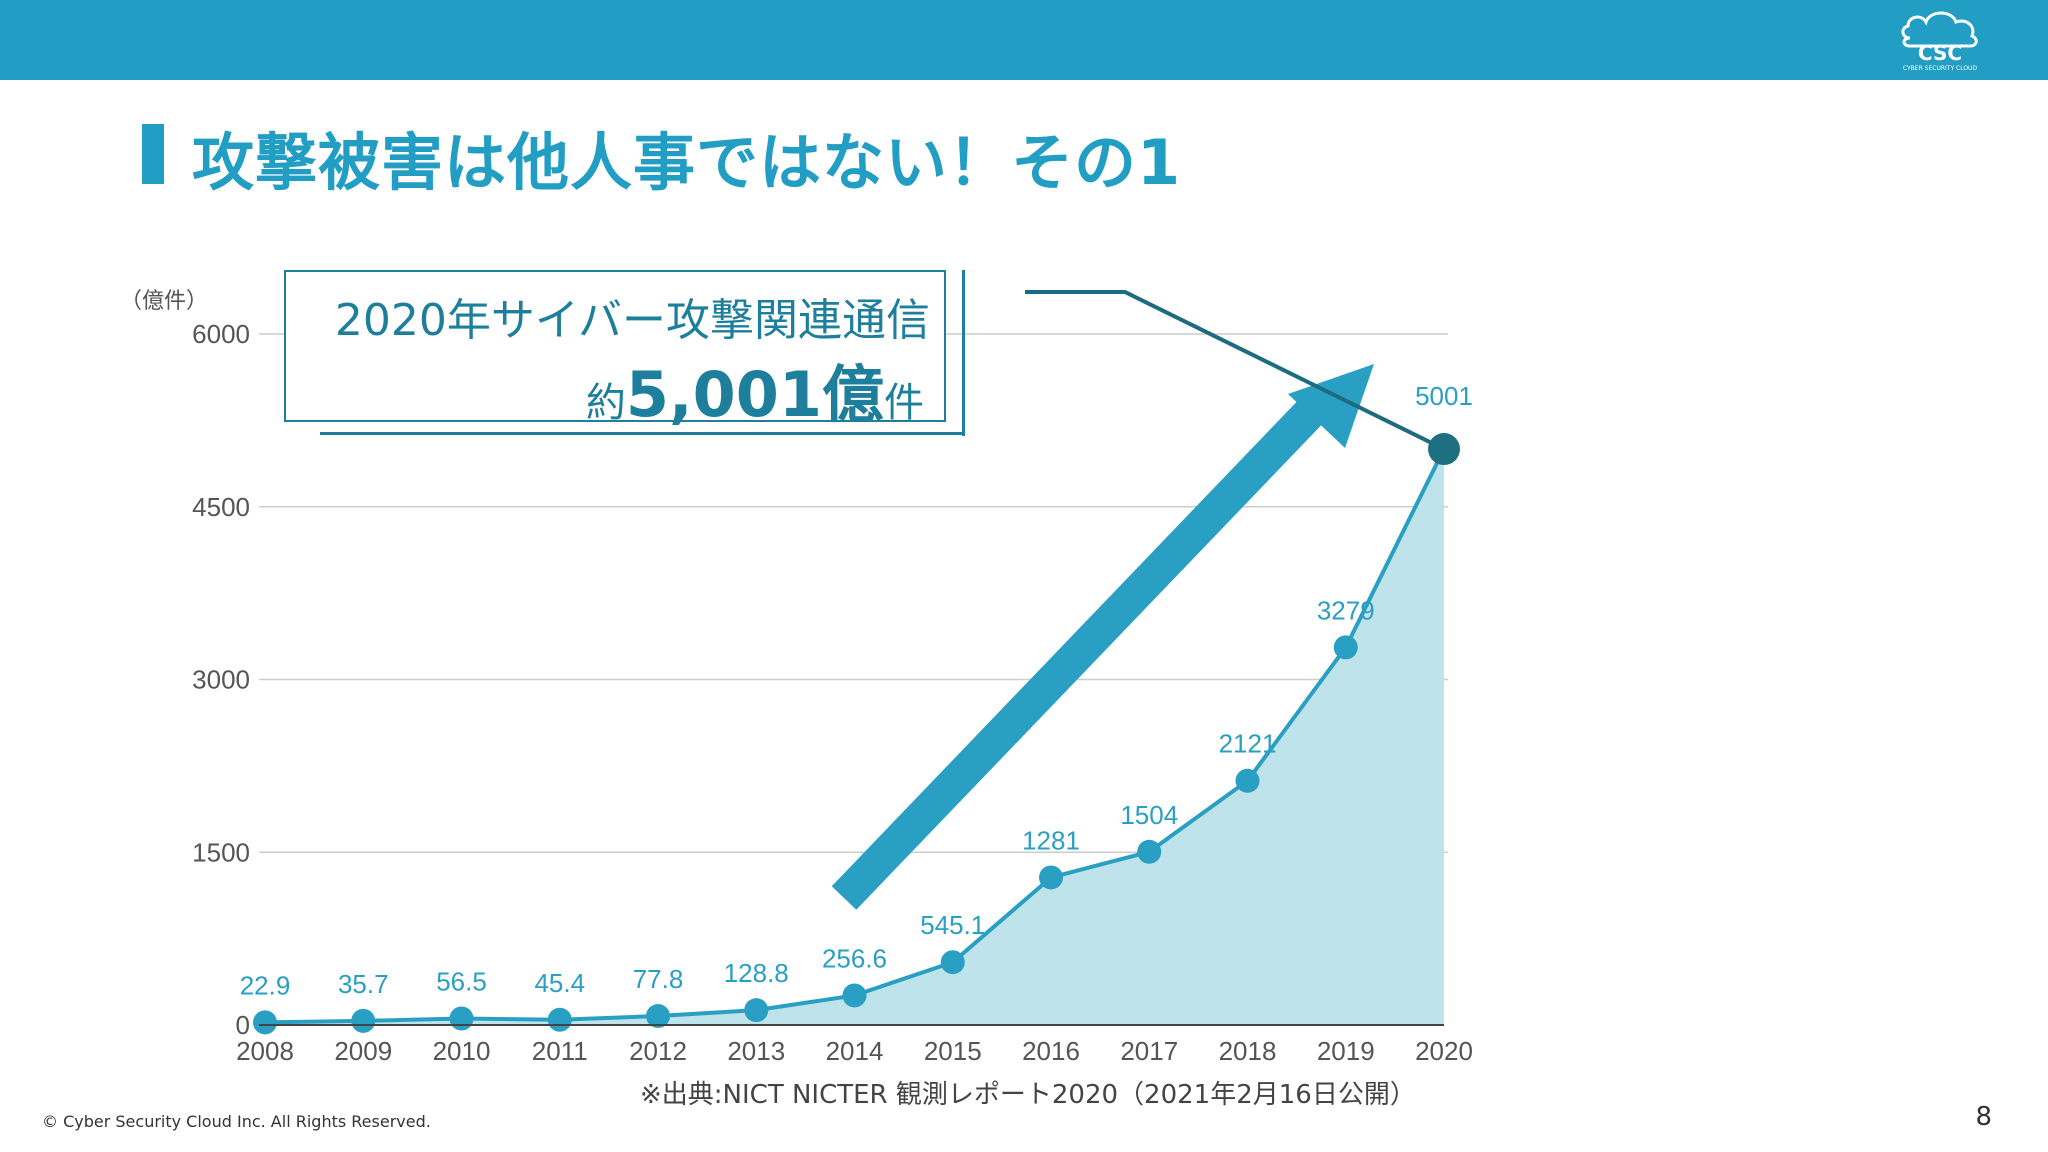 This screenshot has height=1152, width=2048. Describe the element at coordinates (1346, 610) in the screenshot. I see `value-label-2019: 3279` at that location.